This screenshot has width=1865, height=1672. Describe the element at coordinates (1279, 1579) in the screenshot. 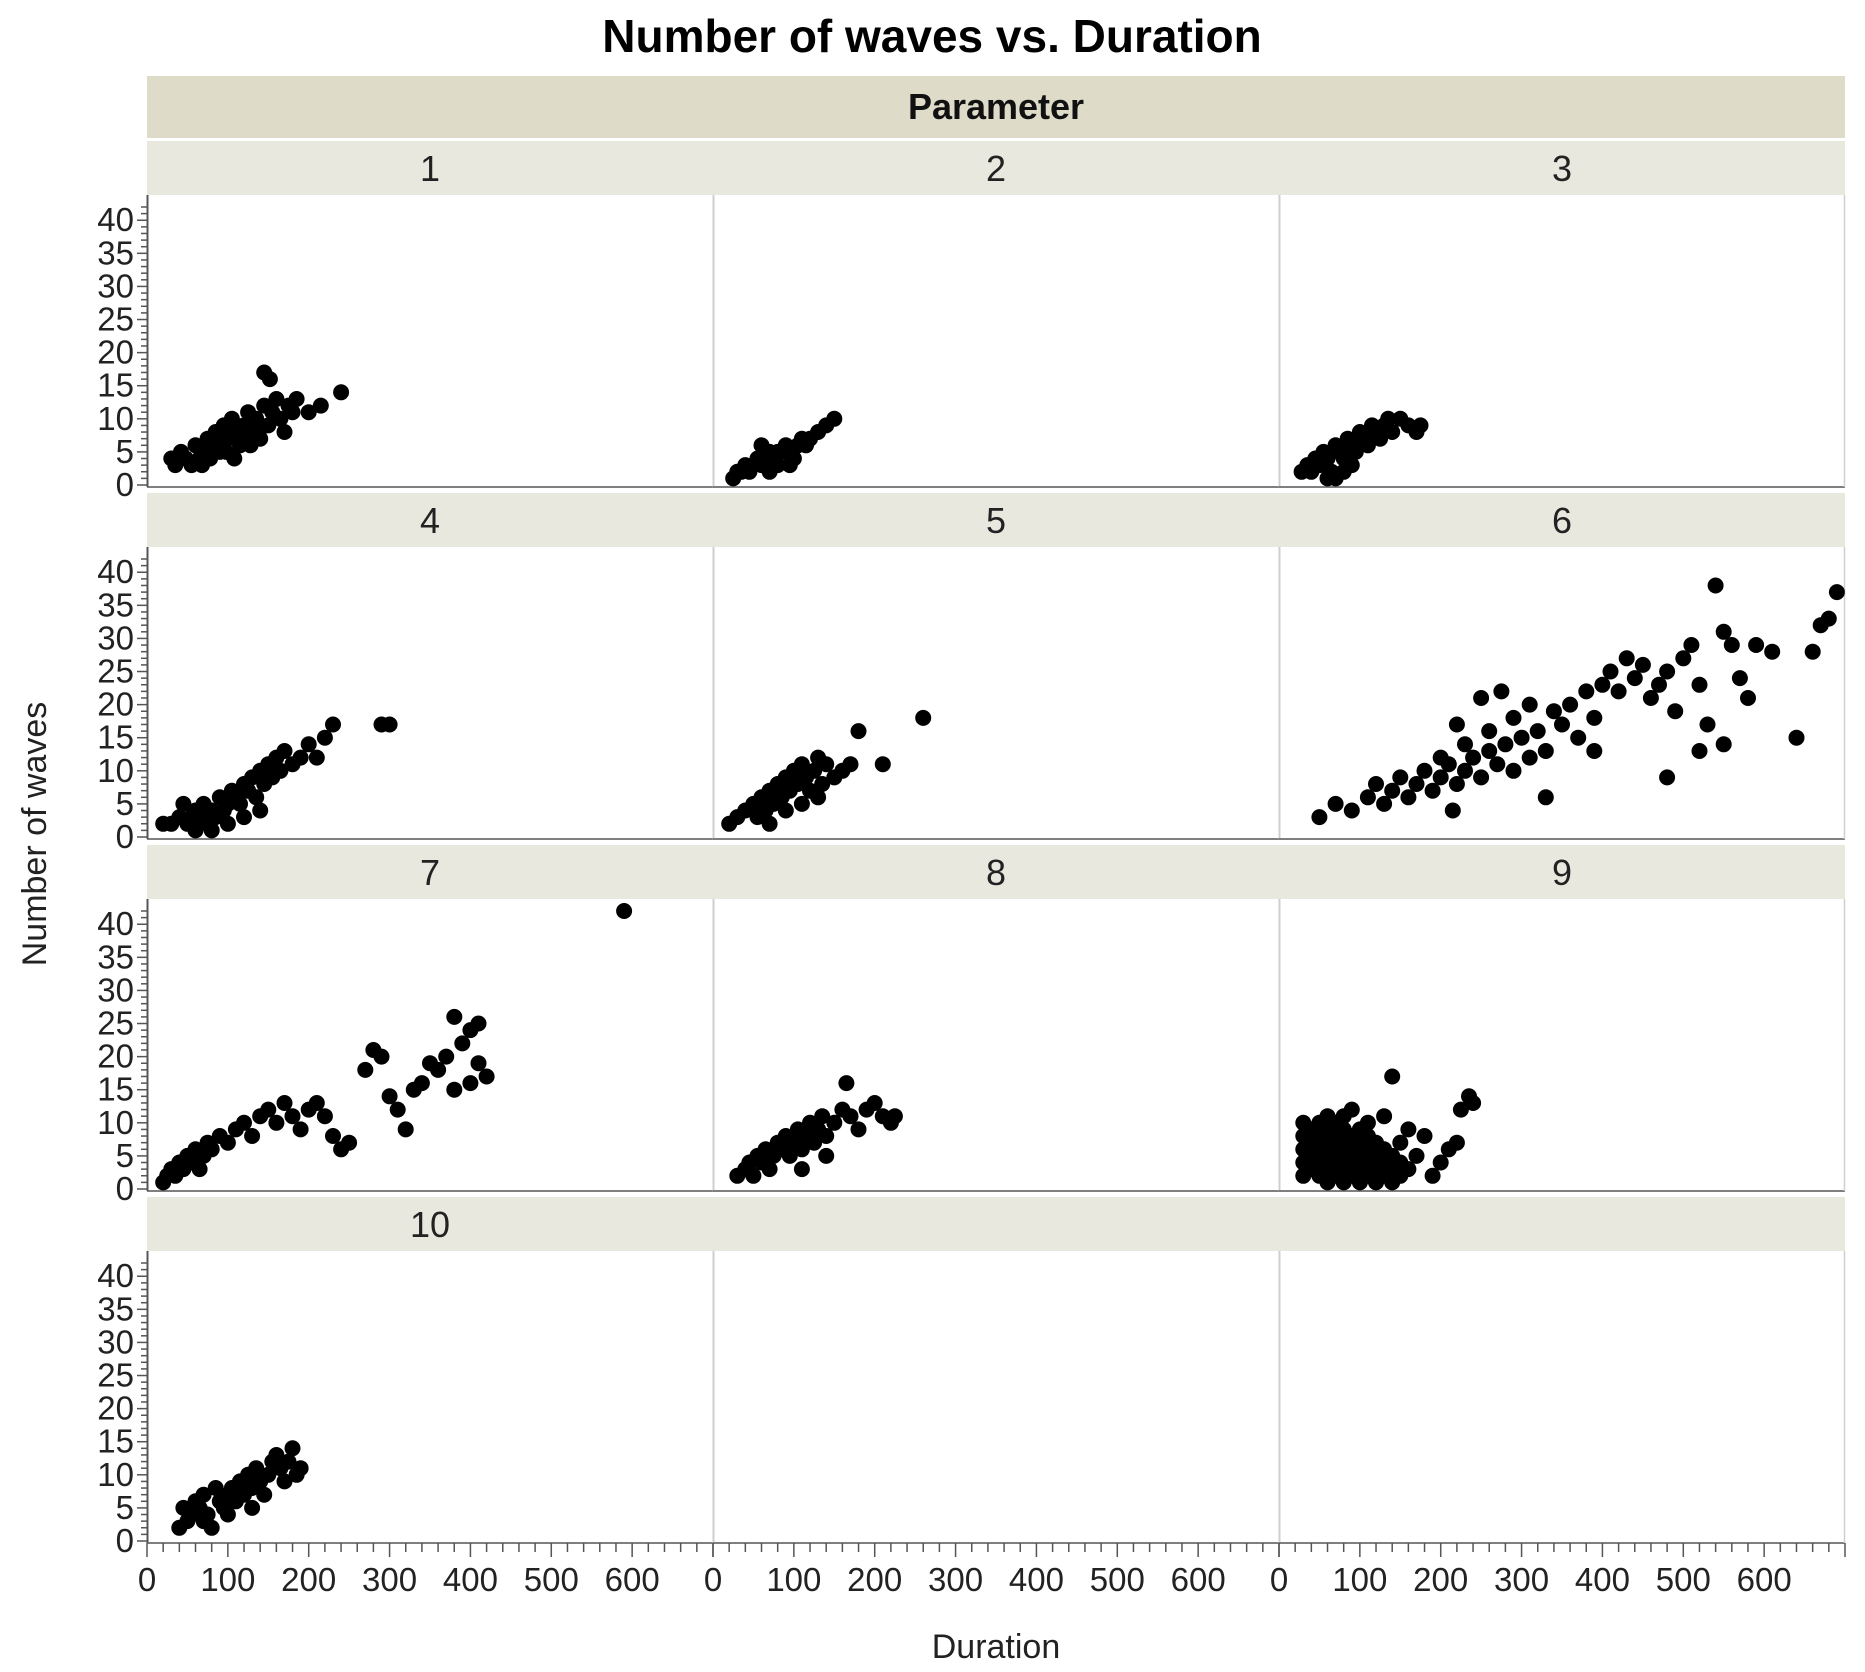

I see `x-tick-label: 0` at that location.